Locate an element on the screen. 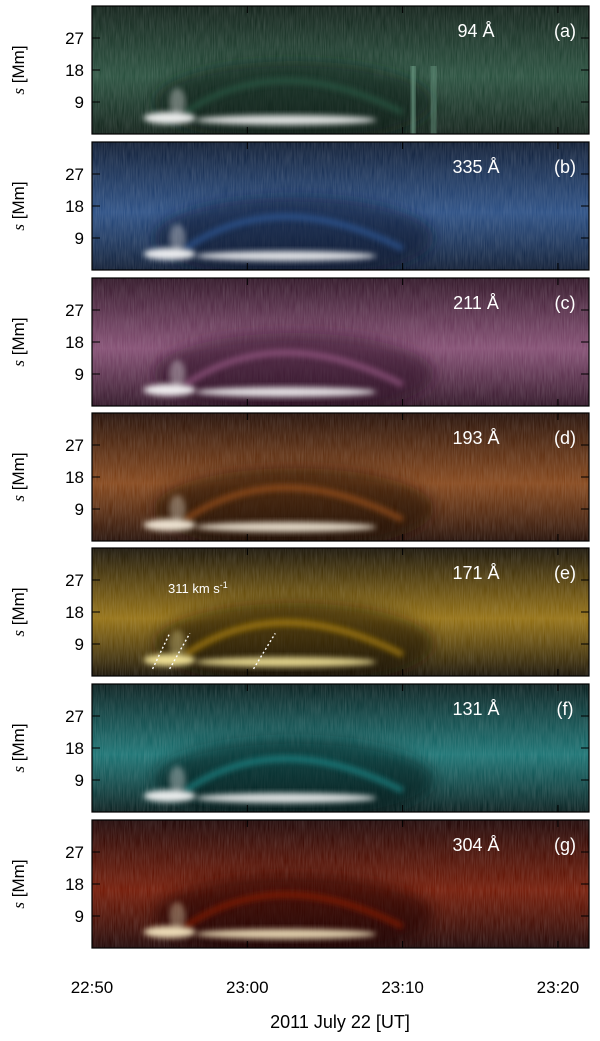 The height and width of the screenshot is (1041, 600). panel-d: 9 18 27 s [Mm] 193 Å (d) is located at coordinates (299, 477).